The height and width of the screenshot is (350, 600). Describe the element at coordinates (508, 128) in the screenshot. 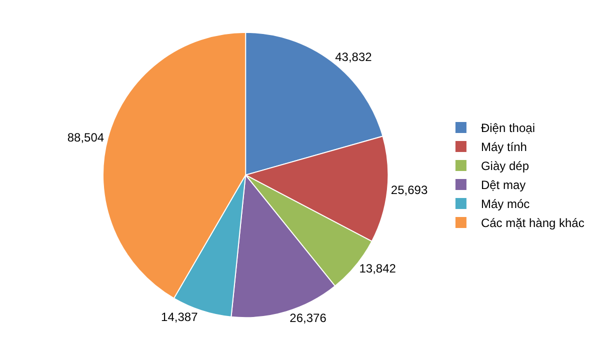

I see `legend-label: Điện thoại` at that location.